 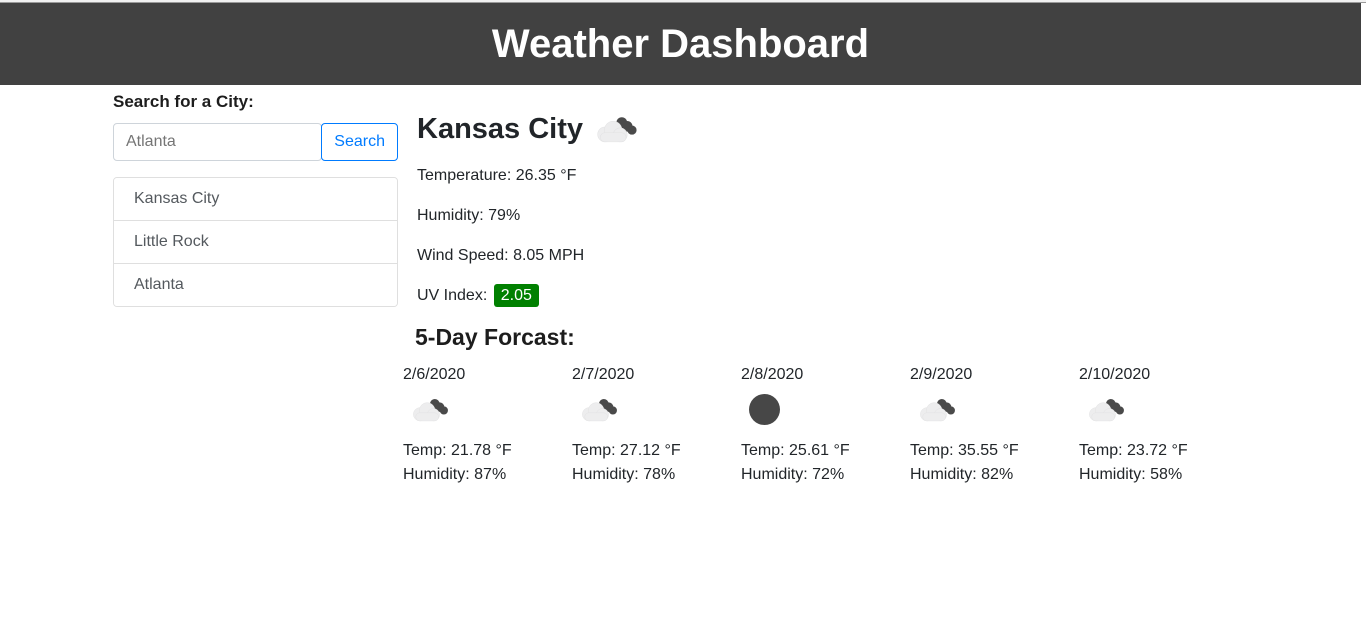 I want to click on forecast-humidity-value: 82%, so click(x=997, y=474).